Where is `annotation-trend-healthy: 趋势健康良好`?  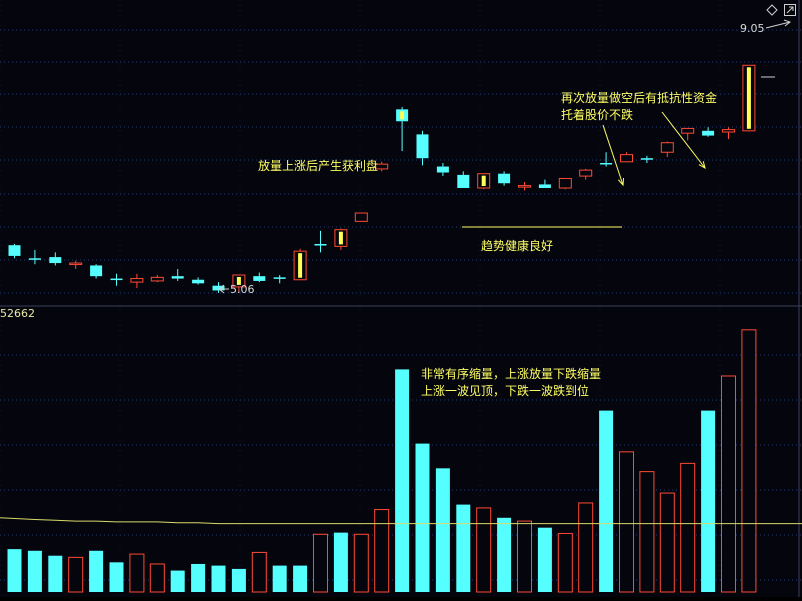 annotation-trend-healthy: 趋势健康良好 is located at coordinates (517, 246).